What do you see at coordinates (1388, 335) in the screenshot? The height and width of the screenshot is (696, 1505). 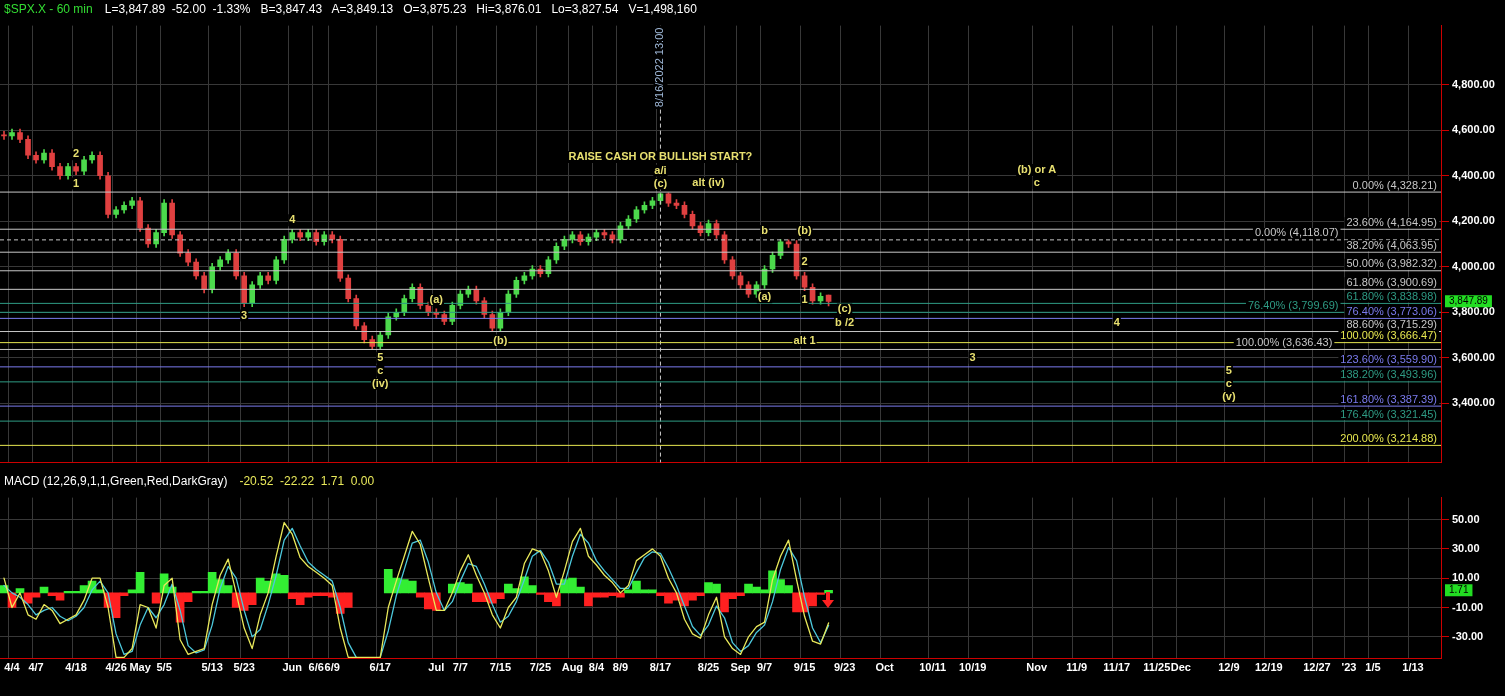 I see `ref-line-label: 100.00% (3,666.47)` at bounding box center [1388, 335].